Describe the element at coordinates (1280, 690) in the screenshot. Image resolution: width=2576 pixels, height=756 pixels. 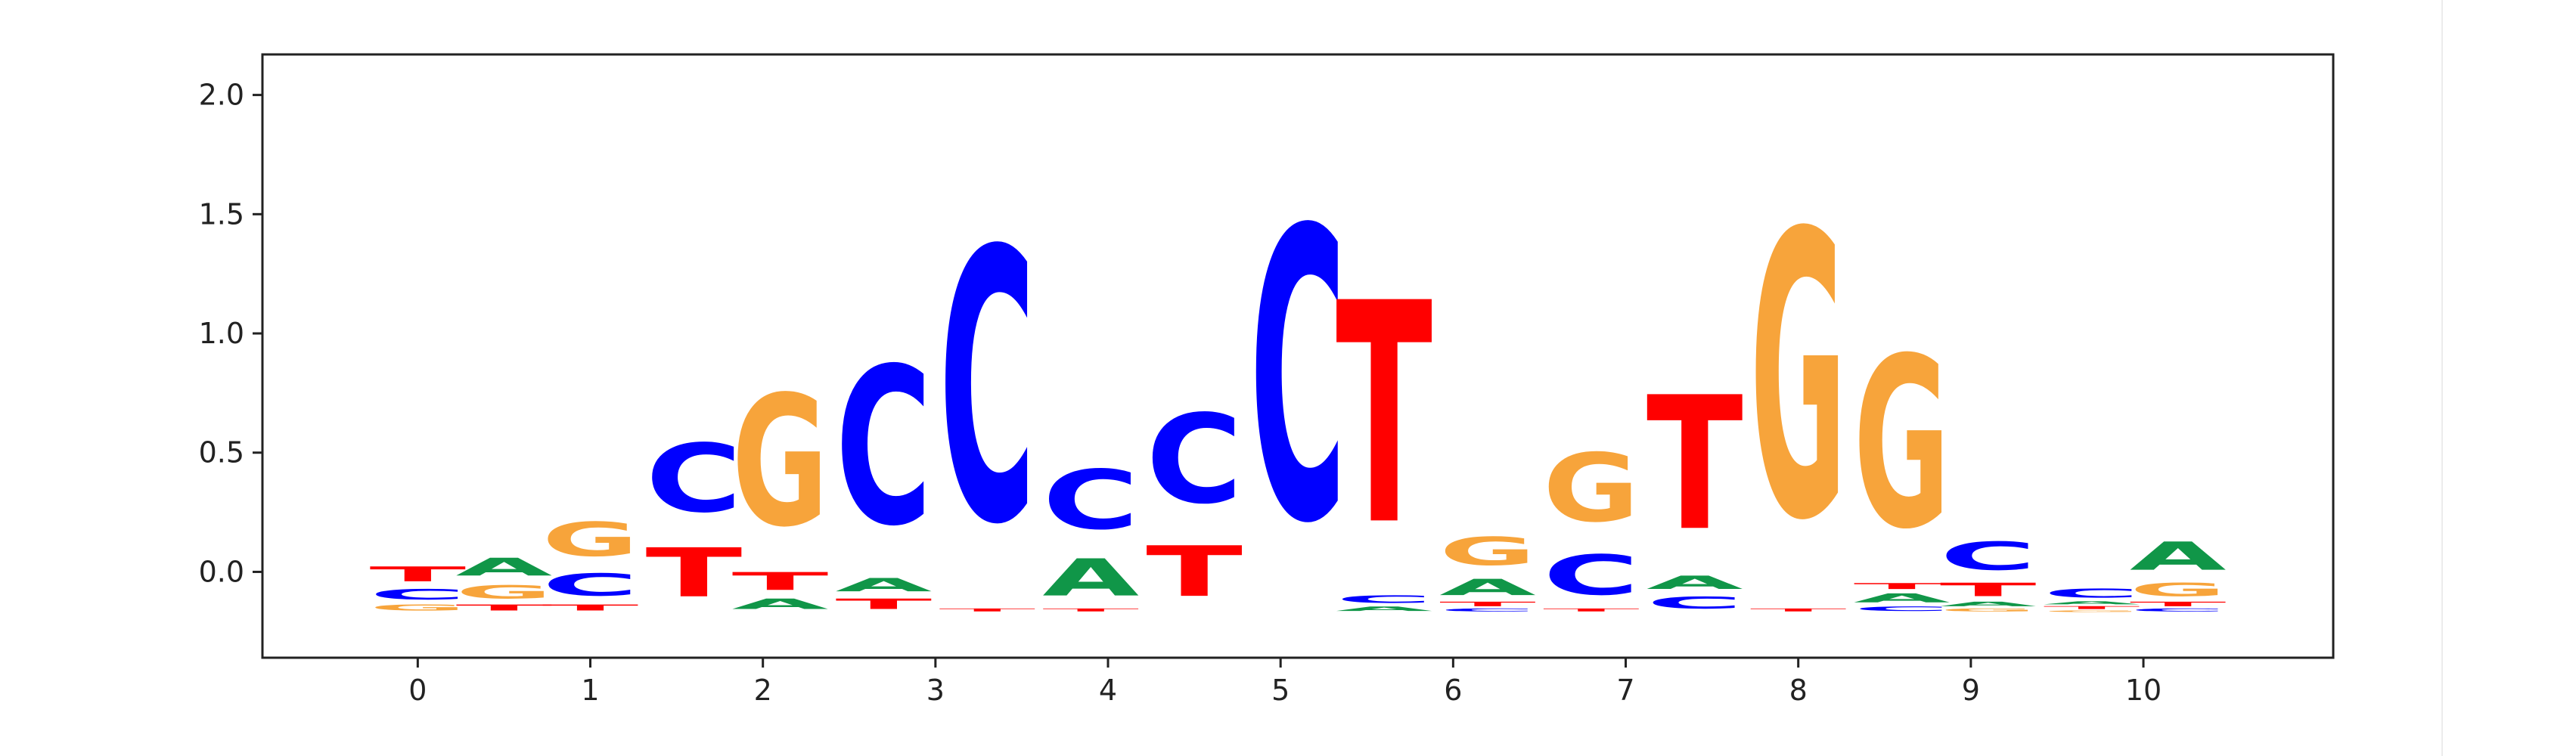
I see `x-tick-label: 5` at that location.